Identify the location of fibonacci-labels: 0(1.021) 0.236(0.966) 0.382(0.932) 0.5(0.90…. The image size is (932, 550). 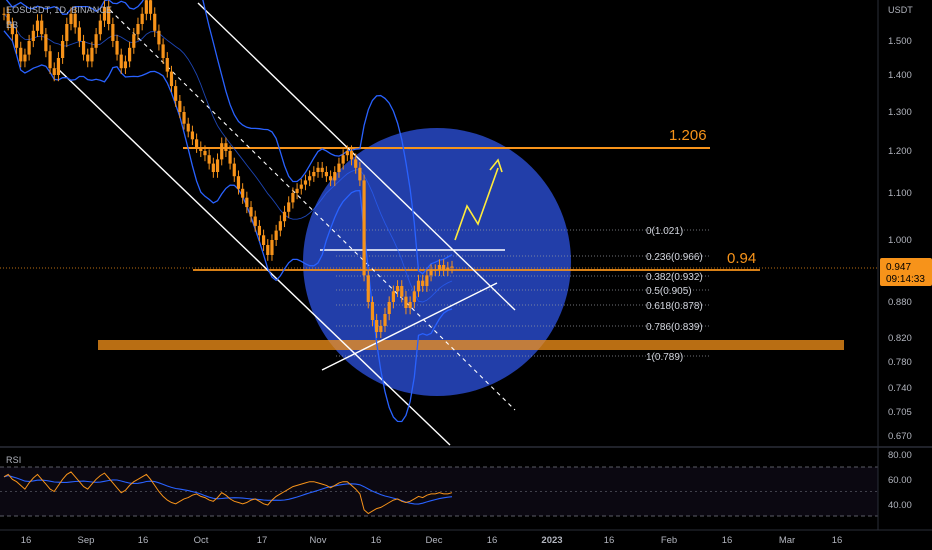
(674, 294).